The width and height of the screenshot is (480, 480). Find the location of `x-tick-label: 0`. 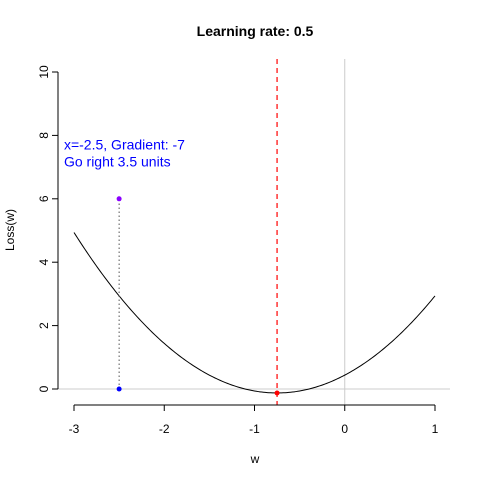

x-tick-label: 0 is located at coordinates (344, 429).